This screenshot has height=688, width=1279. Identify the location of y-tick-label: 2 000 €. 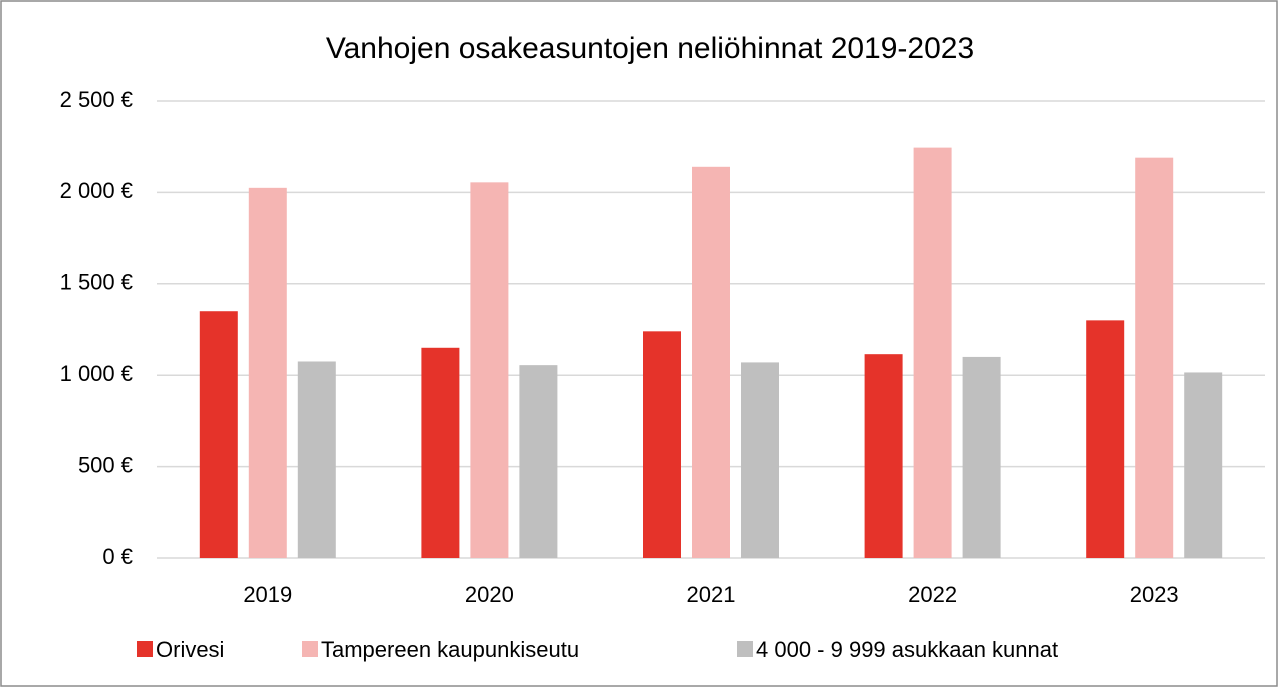
(96, 190).